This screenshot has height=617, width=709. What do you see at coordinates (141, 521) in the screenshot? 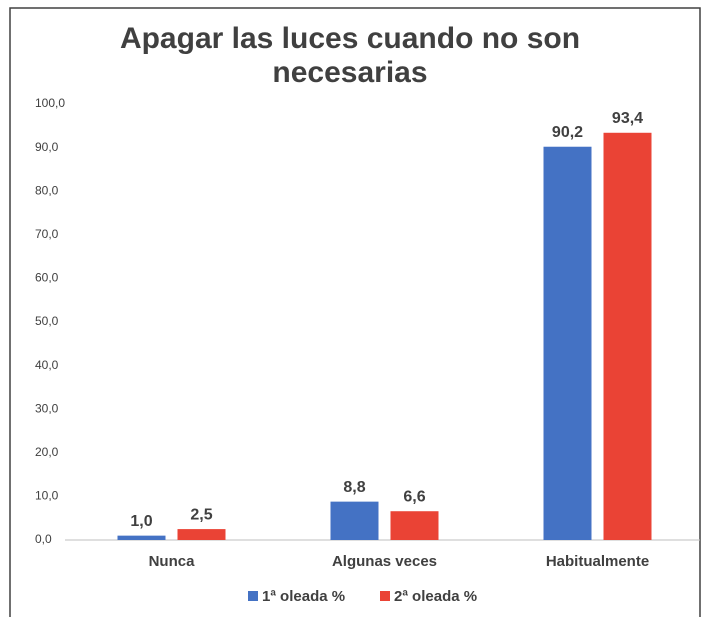
I see `value-label: 1,0` at bounding box center [141, 521].